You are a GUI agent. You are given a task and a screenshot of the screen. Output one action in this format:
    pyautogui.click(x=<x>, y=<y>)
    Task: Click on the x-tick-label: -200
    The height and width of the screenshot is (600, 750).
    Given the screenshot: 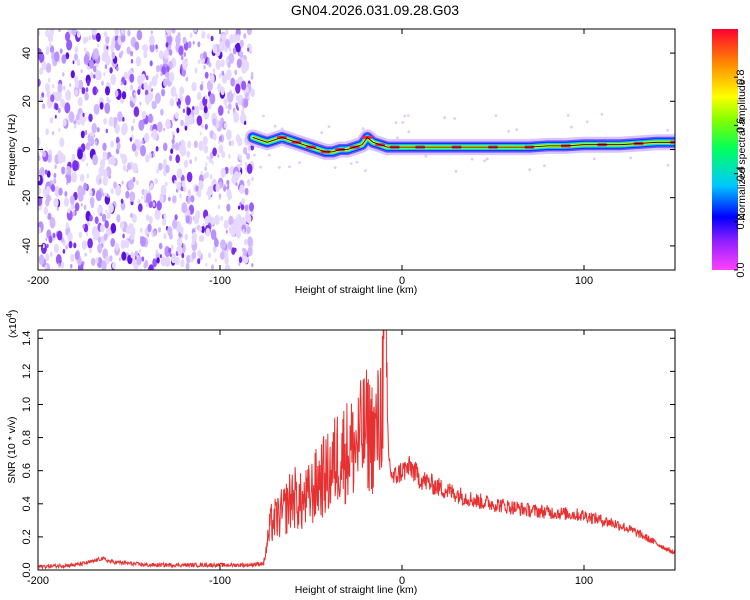 What is the action you would take?
    pyautogui.click(x=38, y=281)
    